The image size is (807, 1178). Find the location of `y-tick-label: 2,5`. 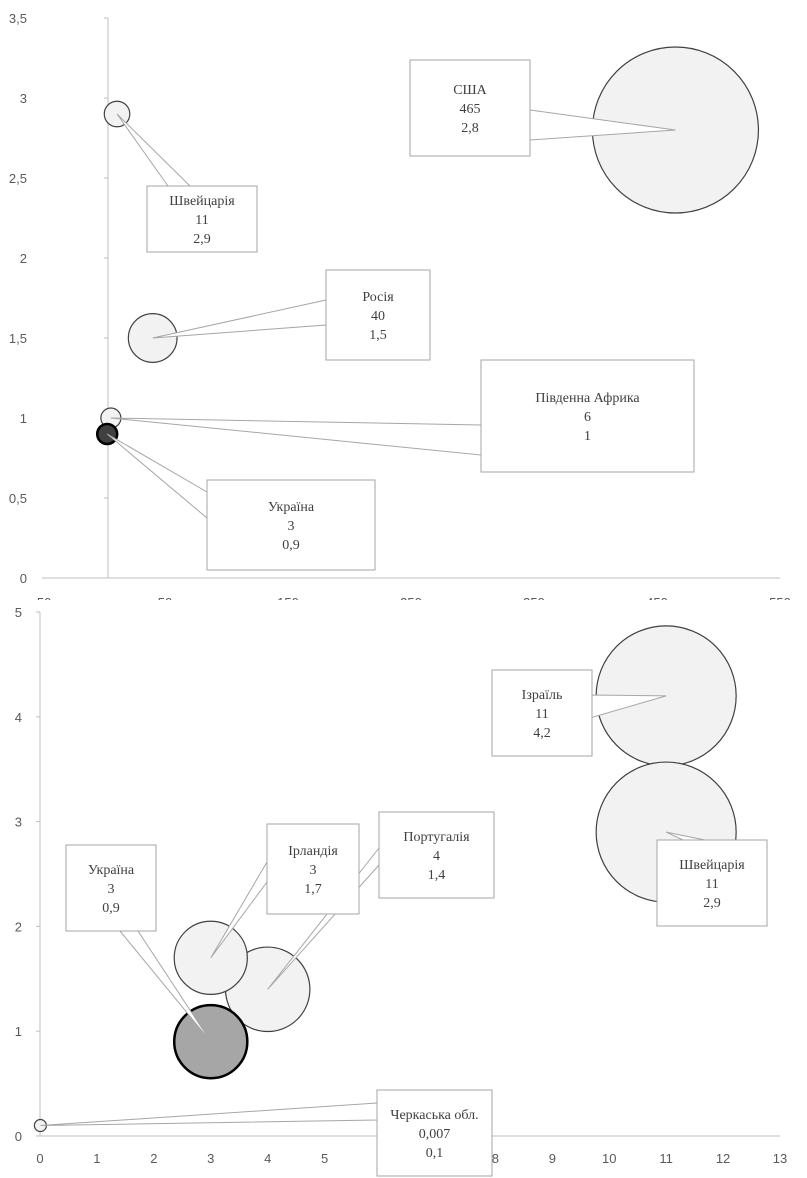

y-tick-label: 2,5 is located at coordinates (18, 178).